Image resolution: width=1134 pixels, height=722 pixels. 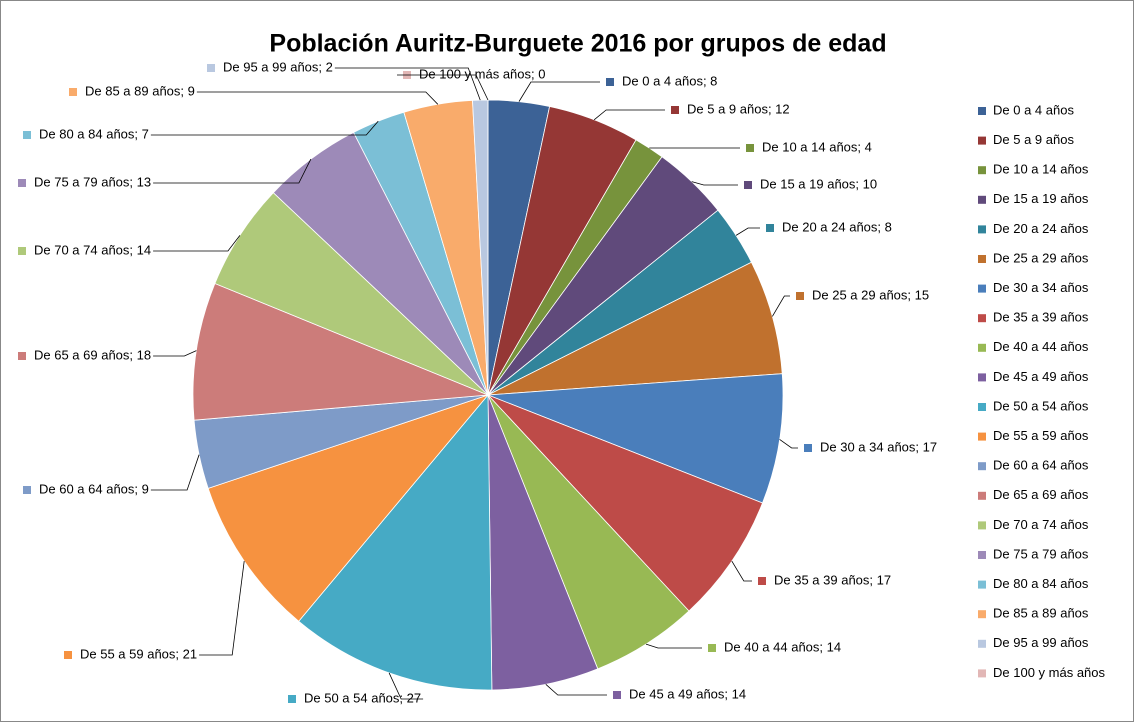 What do you see at coordinates (278, 66) in the screenshot?
I see `data-label: De 95 a 99 años; 2` at bounding box center [278, 66].